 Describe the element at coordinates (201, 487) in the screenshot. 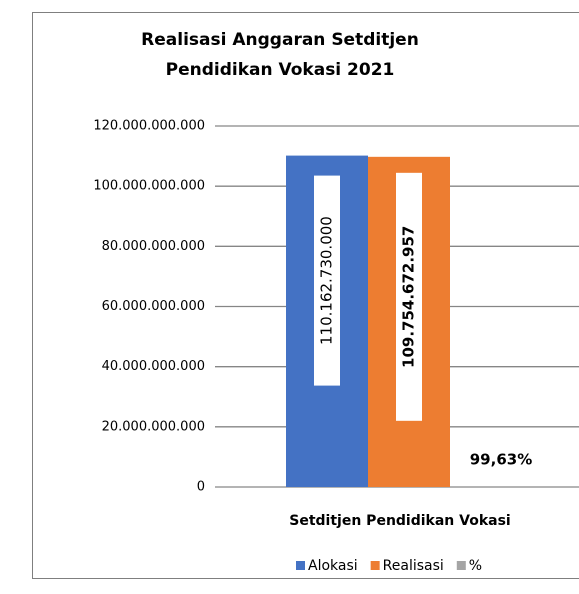

I see `y-tick-label: 0` at that location.